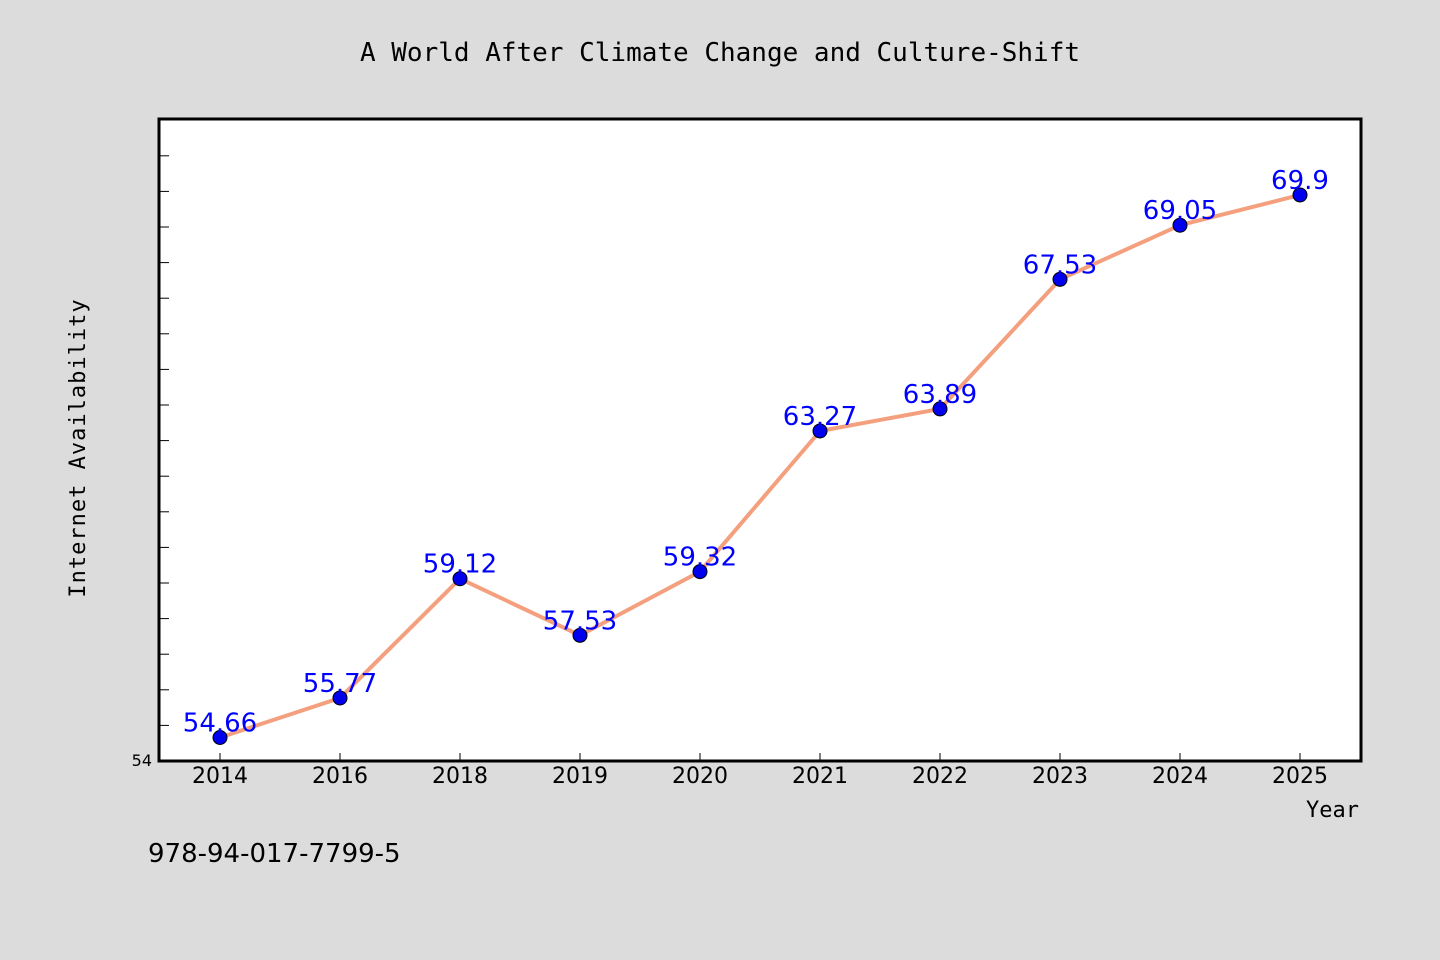 Image resolution: width=1440 pixels, height=960 pixels. What do you see at coordinates (1300, 181) in the screenshot?
I see `data-label: 69.9` at bounding box center [1300, 181].